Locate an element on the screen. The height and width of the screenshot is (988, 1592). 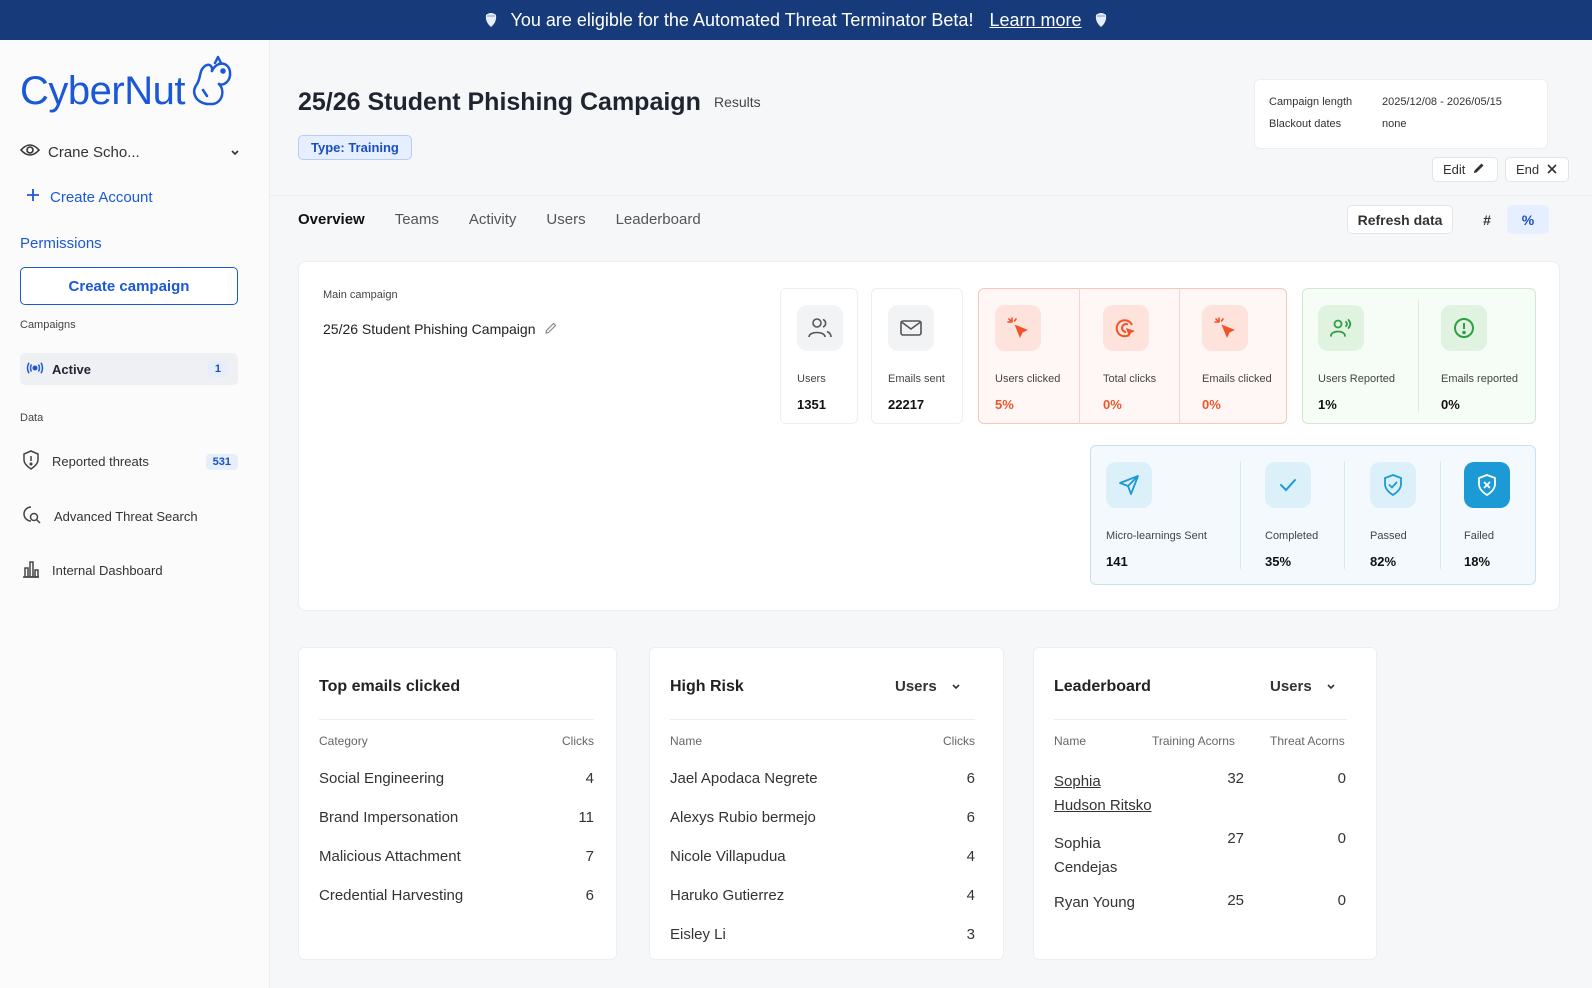
stat-failed: Failed 18% is located at coordinates (1514, 527).